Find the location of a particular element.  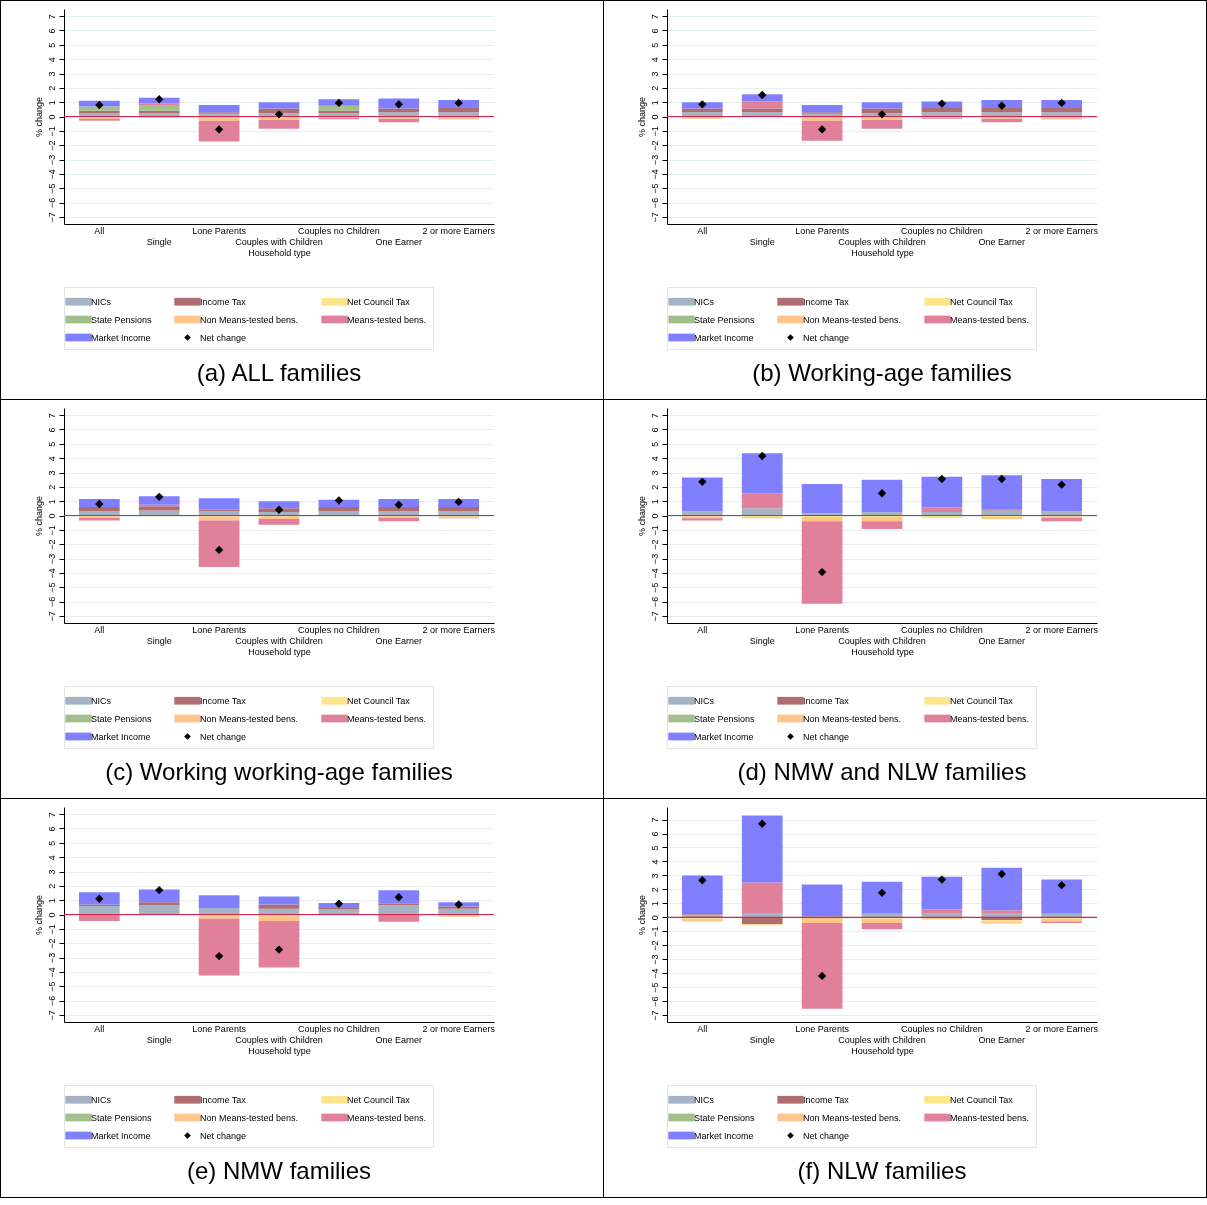

text: (d) NMW and NLW families is located at coordinates (882, 771).